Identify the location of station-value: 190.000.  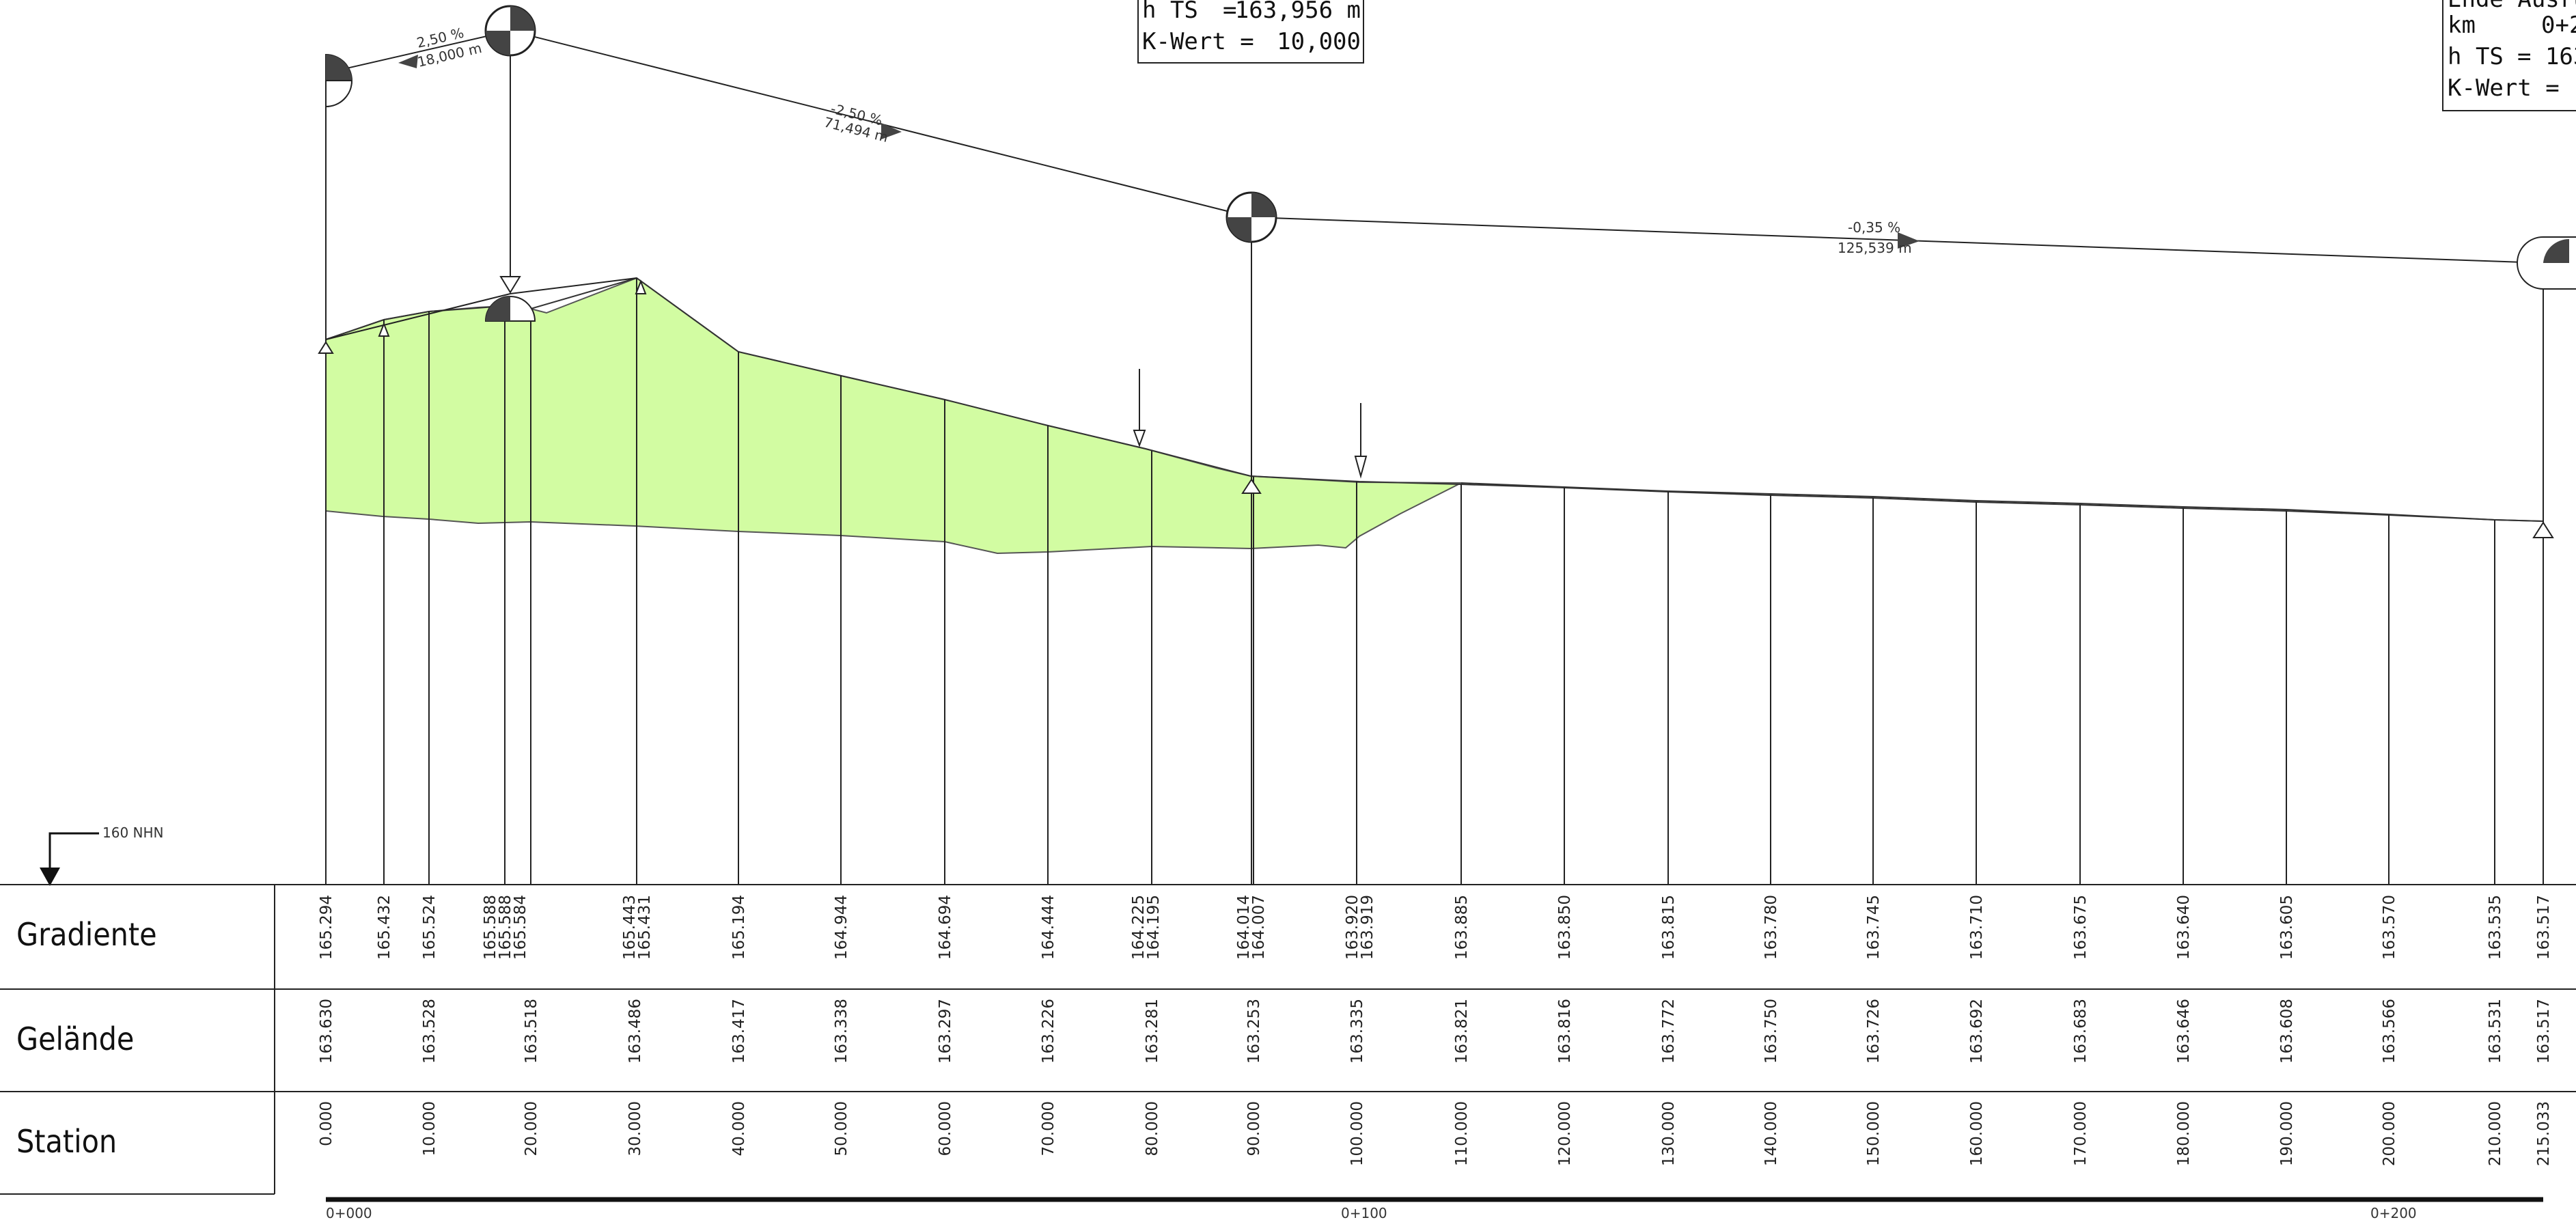
(2287, 1133).